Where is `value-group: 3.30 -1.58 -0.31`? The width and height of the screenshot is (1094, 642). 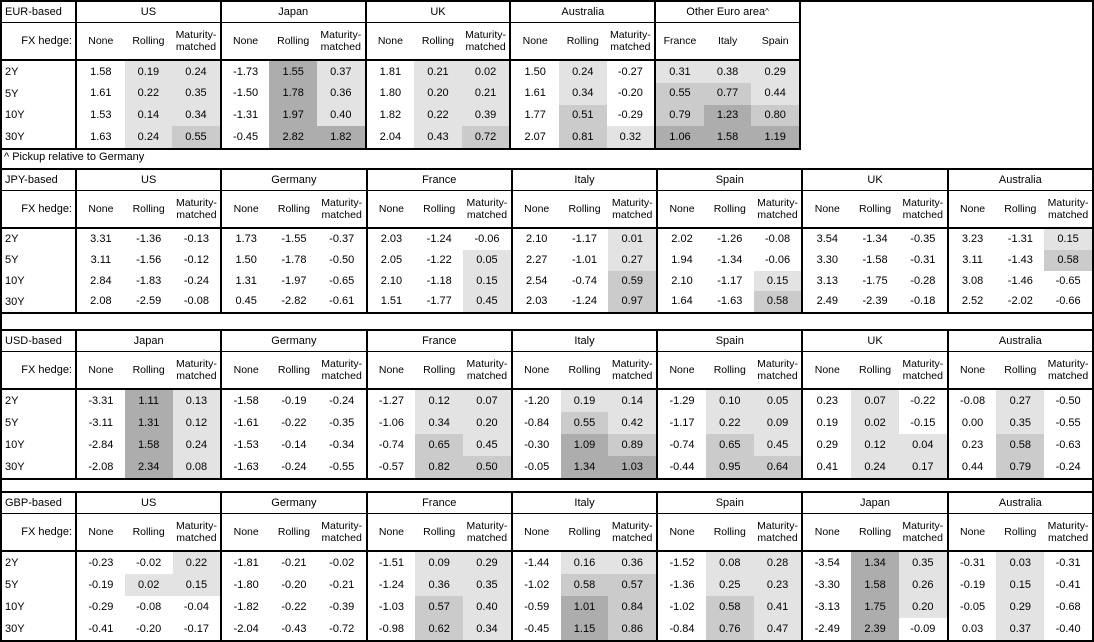 value-group: 3.30 -1.58 -0.31 is located at coordinates (876, 260).